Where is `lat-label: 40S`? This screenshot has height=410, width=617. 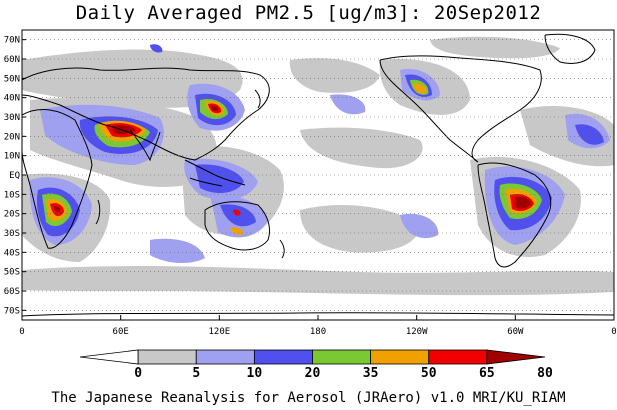 lat-label: 40S is located at coordinates (12, 253).